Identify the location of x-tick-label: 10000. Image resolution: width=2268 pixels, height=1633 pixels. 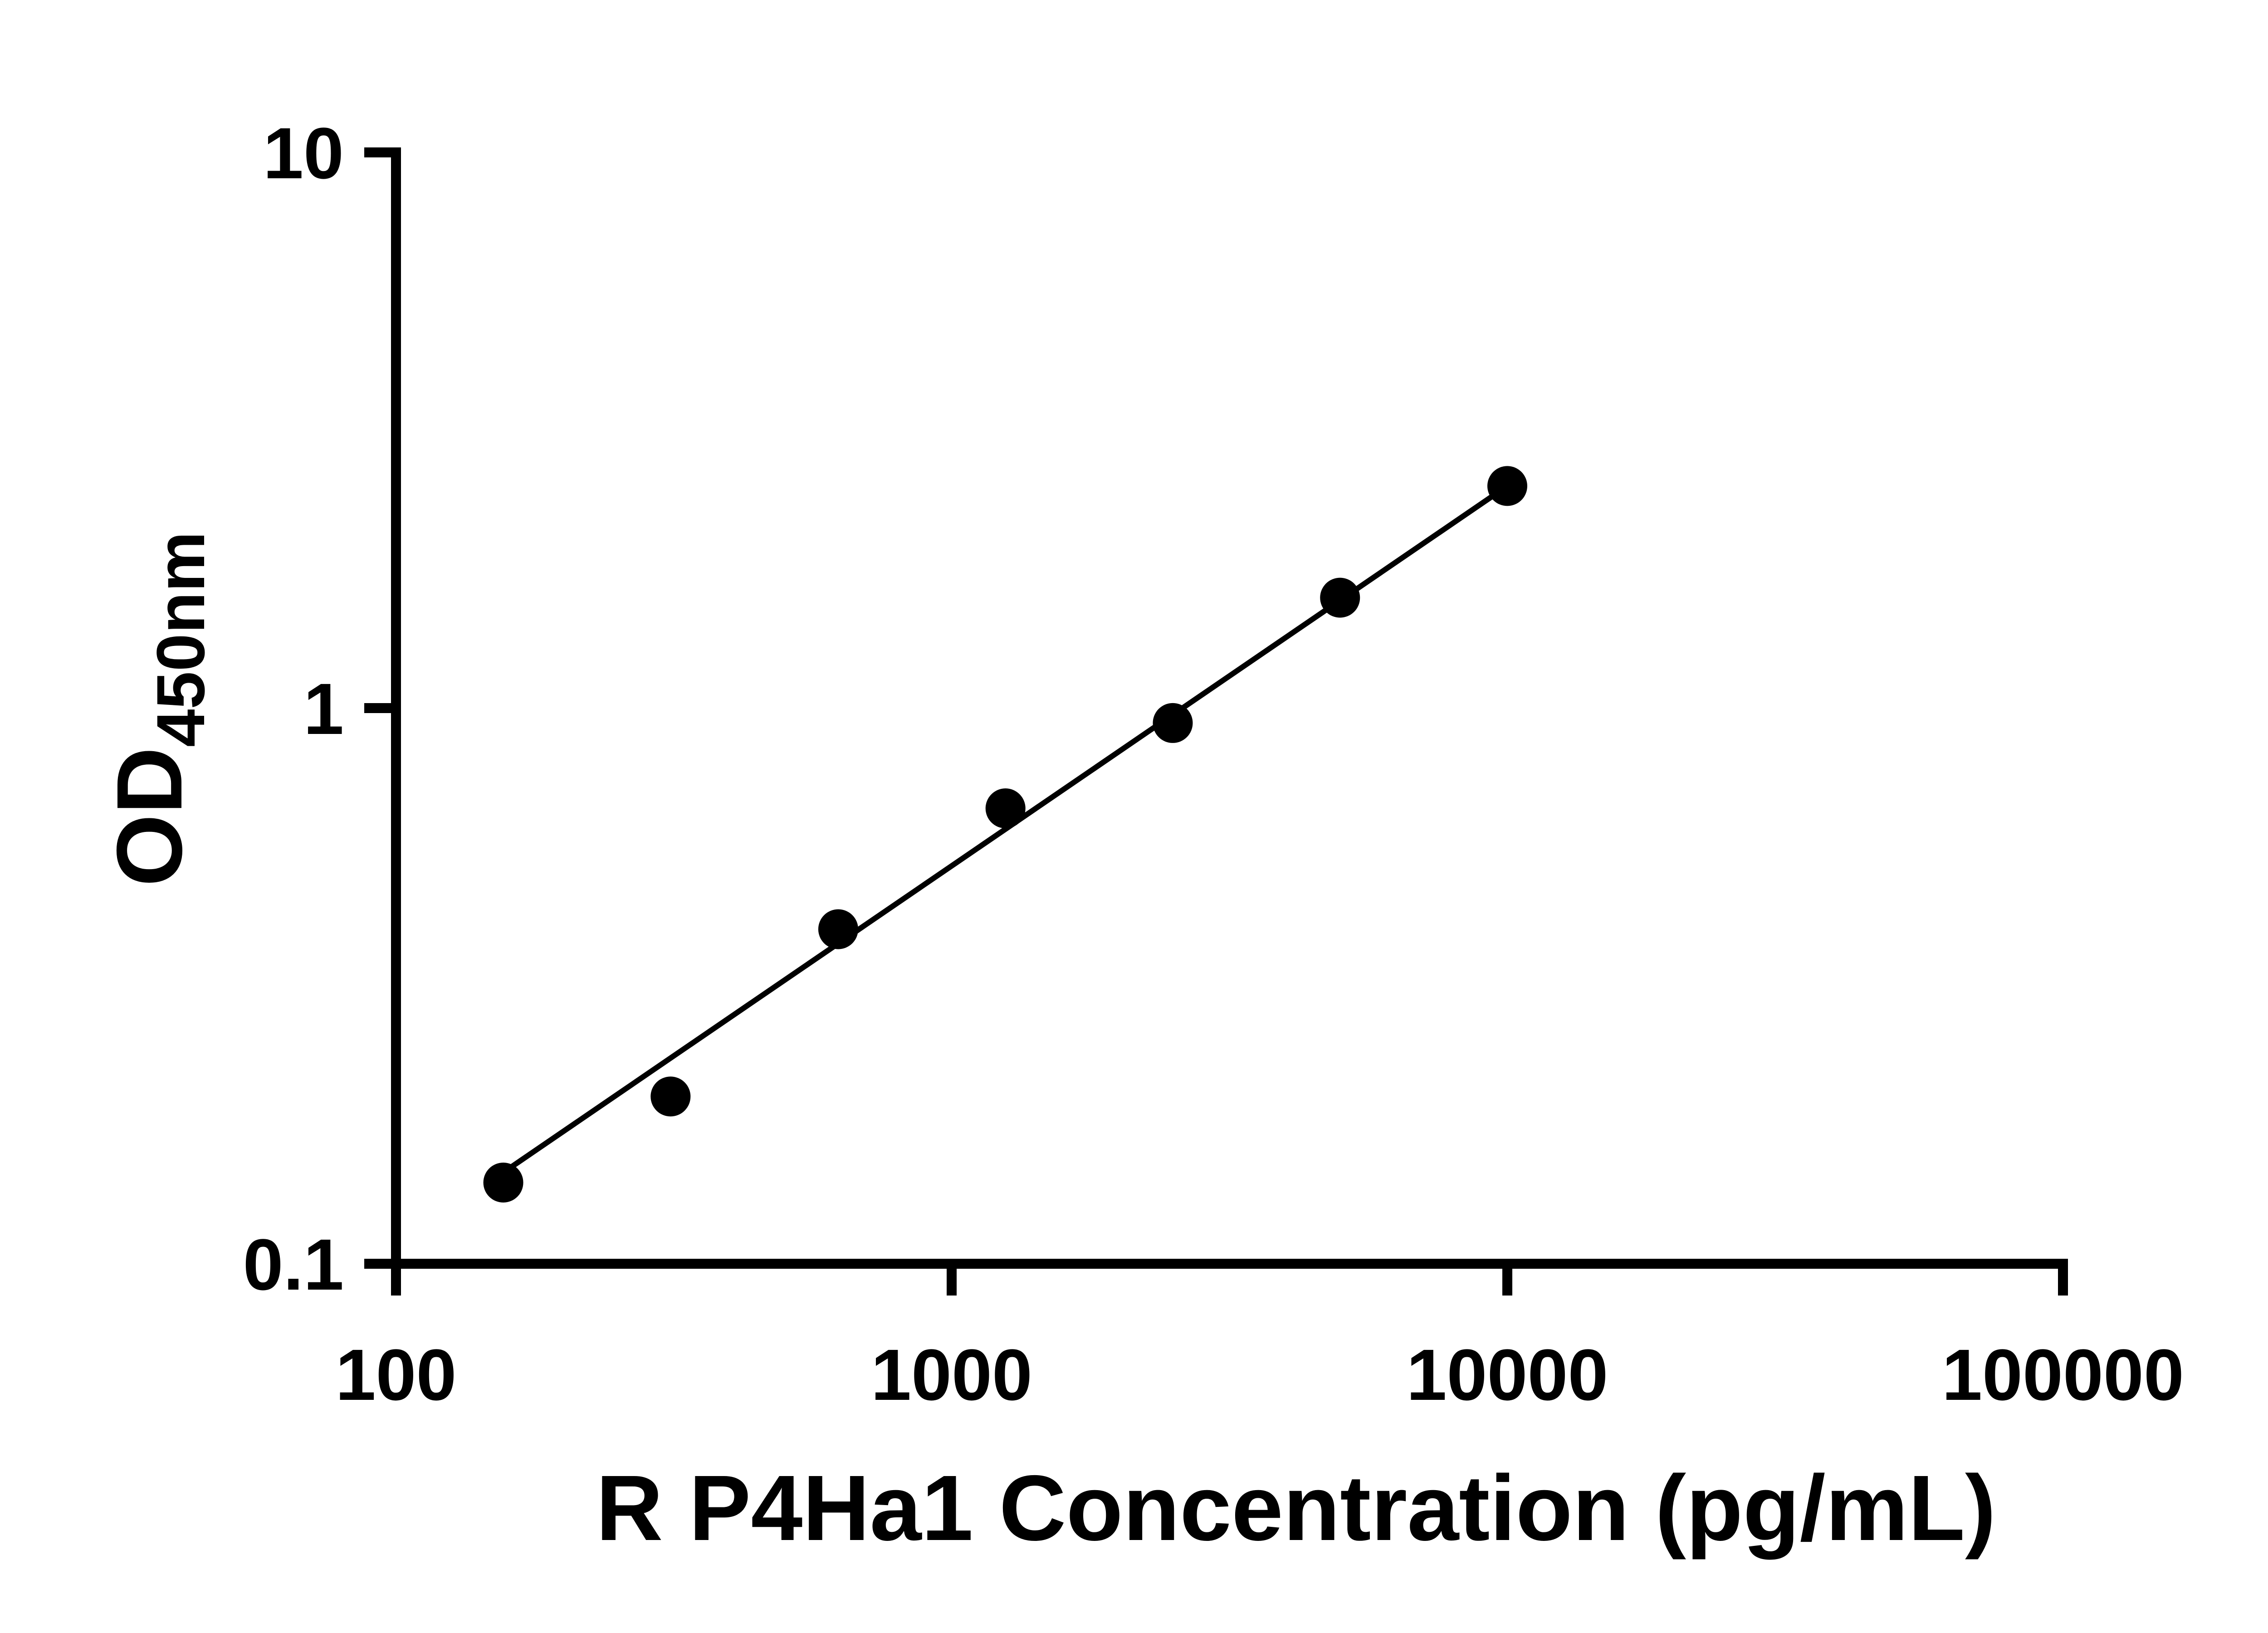
(1508, 1374).